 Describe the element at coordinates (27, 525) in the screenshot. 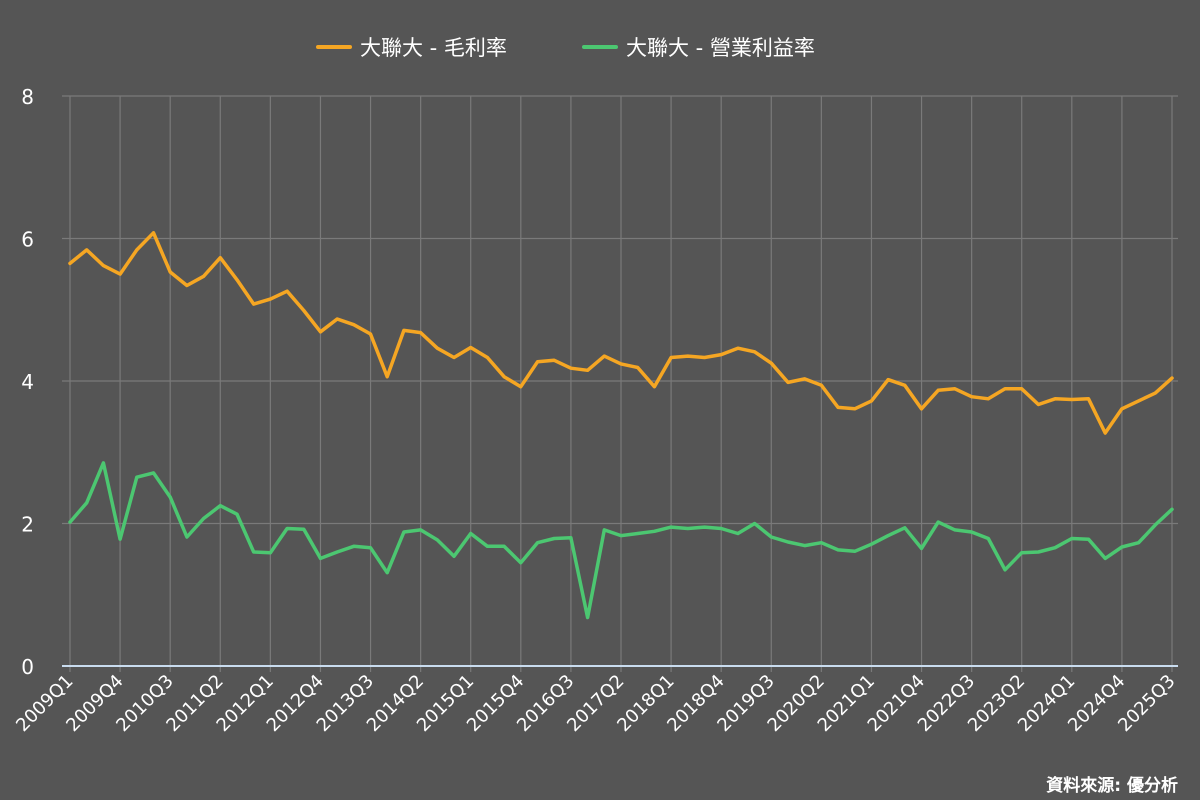

I see `y-tick-label: 2` at that location.